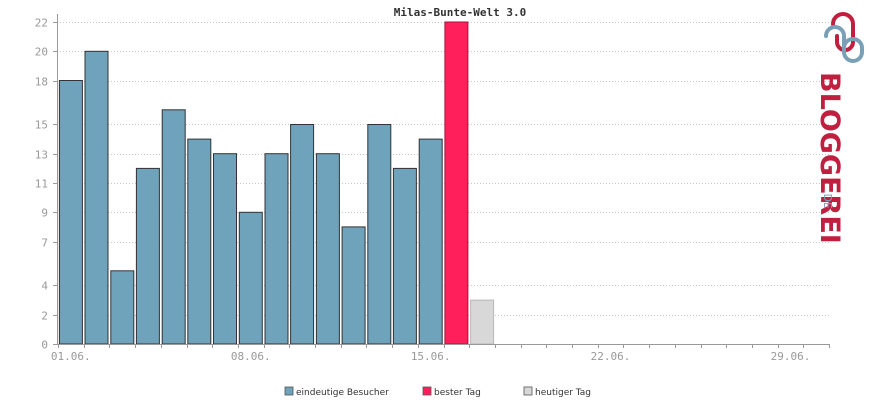 The image size is (870, 400). Describe the element at coordinates (44, 213) in the screenshot. I see `y-tick-label: 9` at that location.